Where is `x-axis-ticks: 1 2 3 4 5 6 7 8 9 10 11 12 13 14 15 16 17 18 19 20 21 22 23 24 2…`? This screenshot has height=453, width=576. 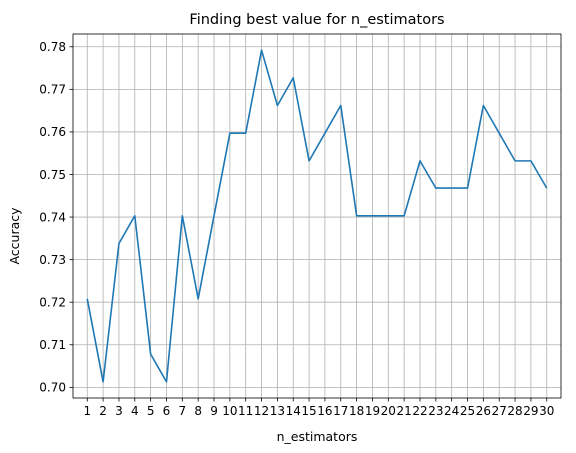
x-axis-ticks: 1 2 3 4 5 6 7 8 9 10 11 12 13 14 15 16 17 18 19 20 21 22 23 24 2… is located at coordinates (318, 408).